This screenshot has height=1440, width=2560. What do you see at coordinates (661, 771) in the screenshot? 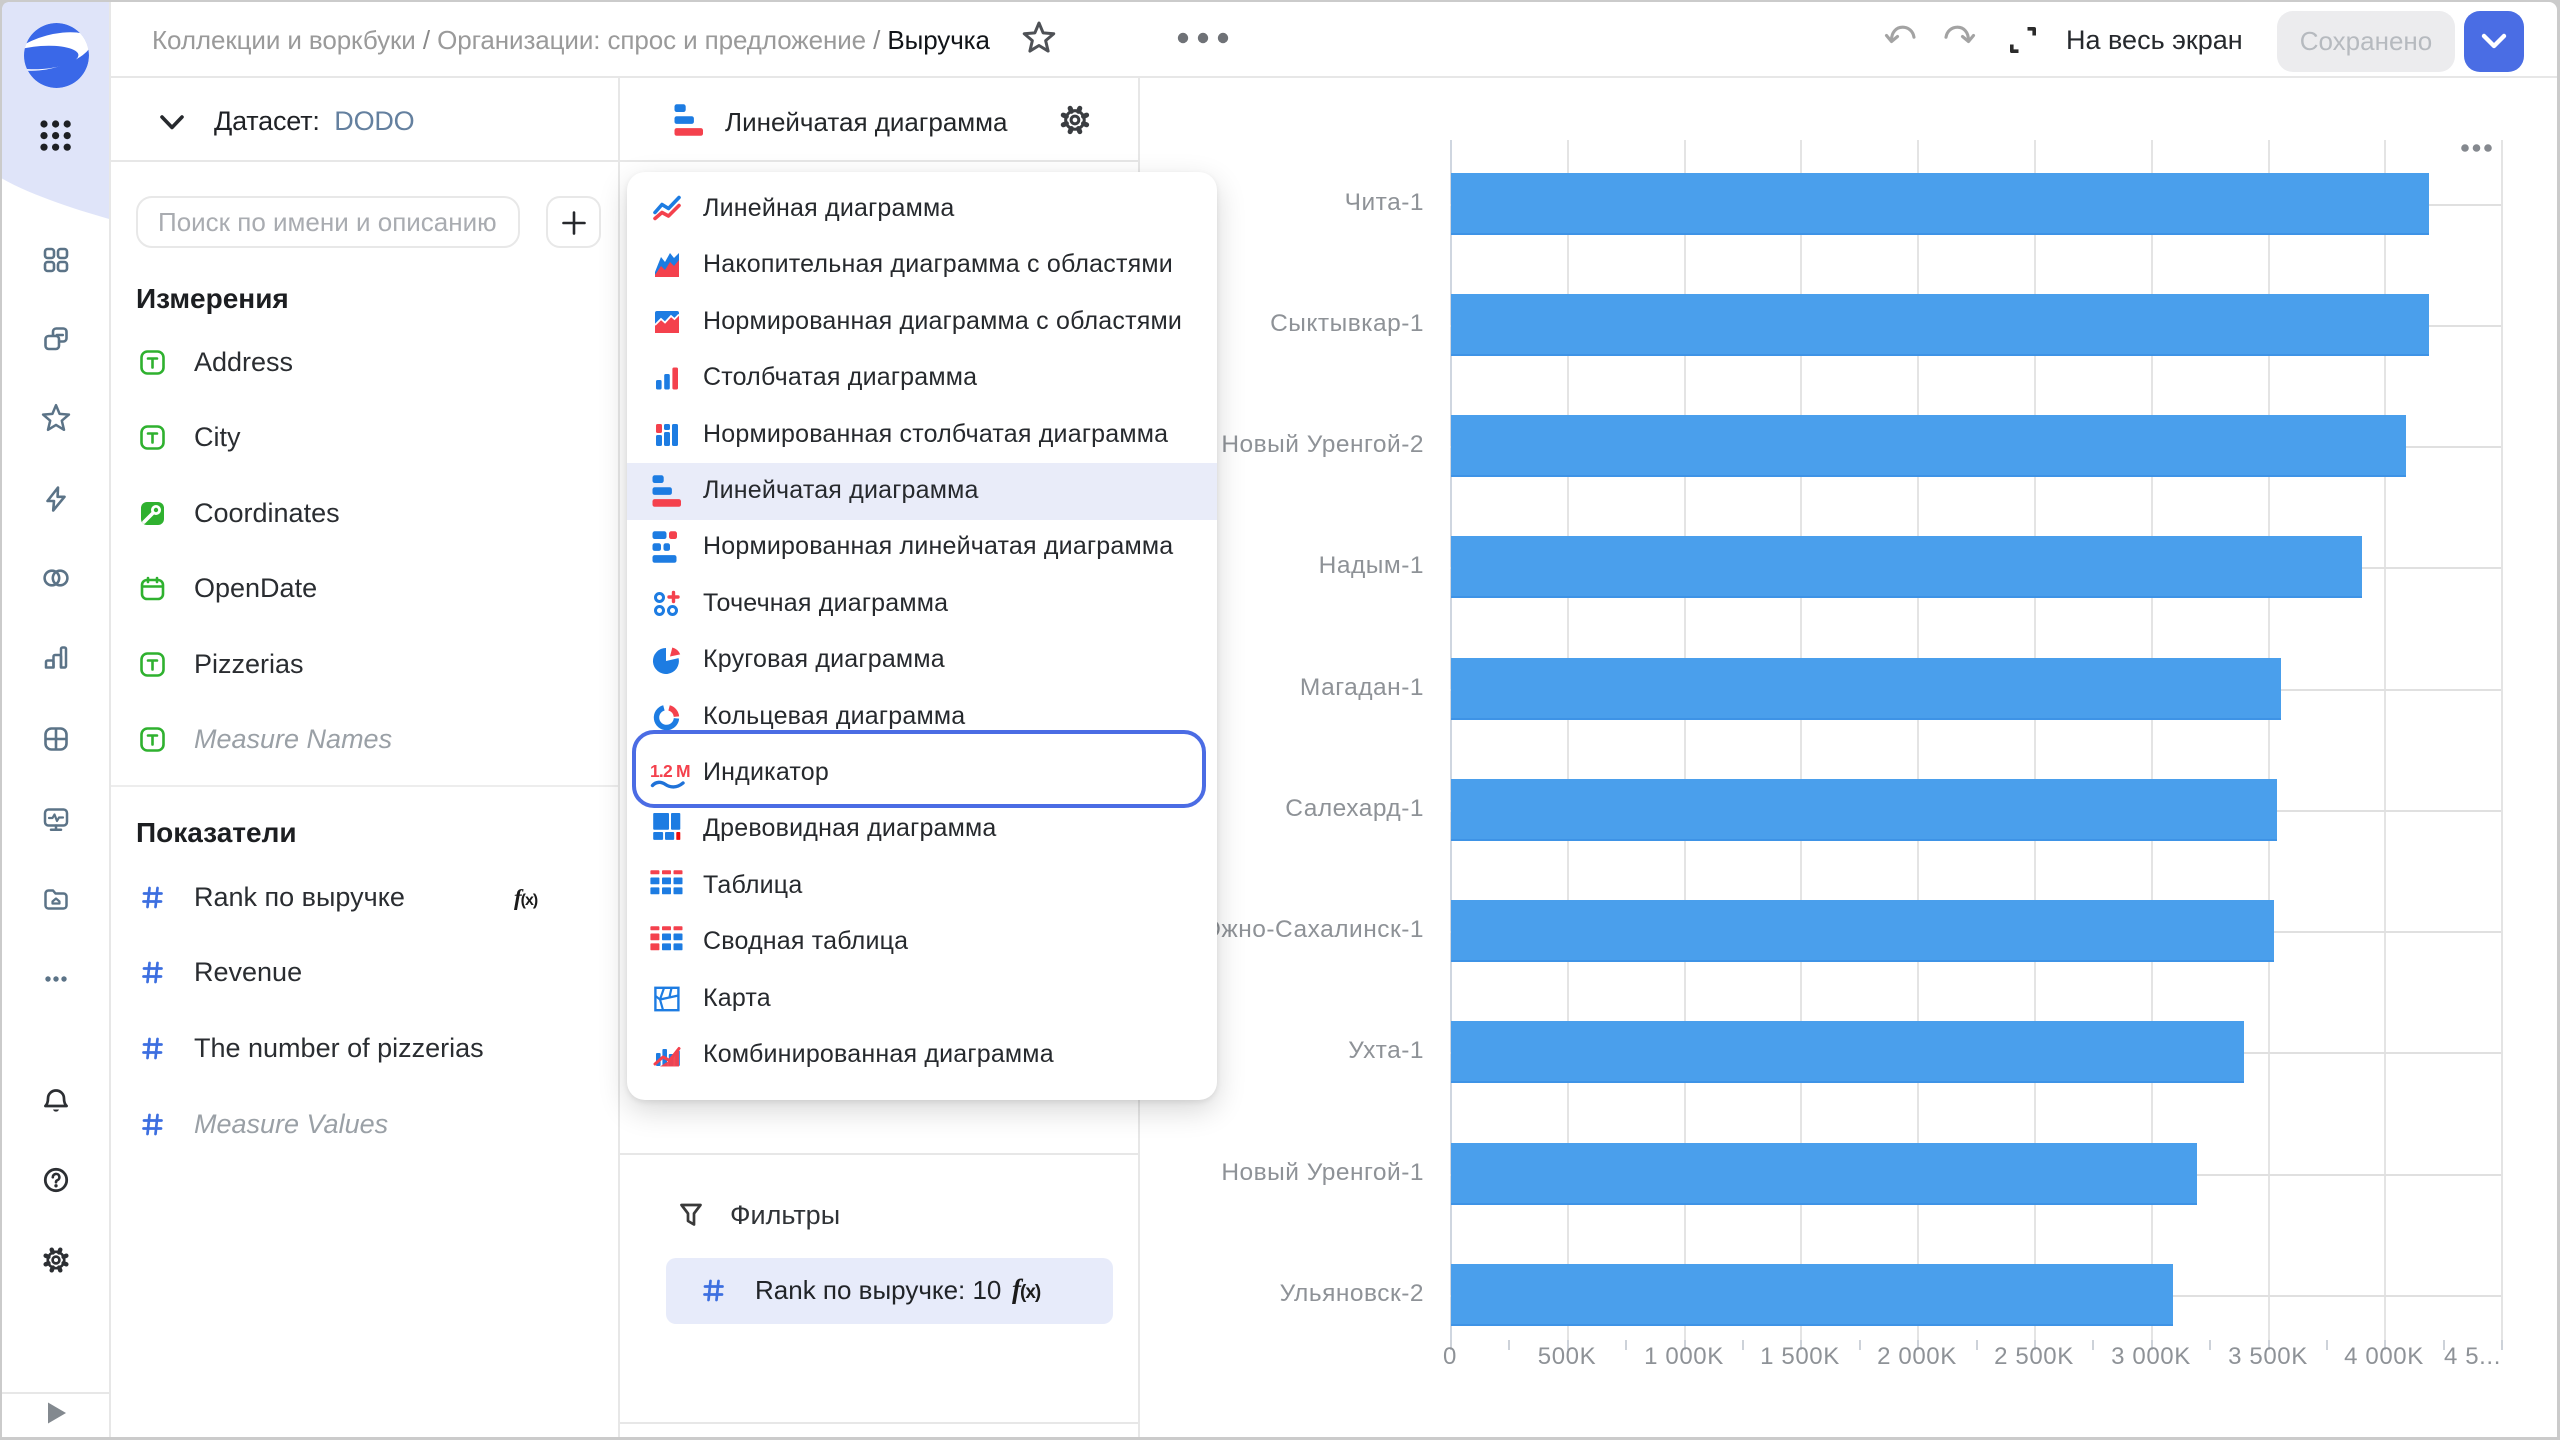
I see `svg-text: 1.2` at bounding box center [661, 771].